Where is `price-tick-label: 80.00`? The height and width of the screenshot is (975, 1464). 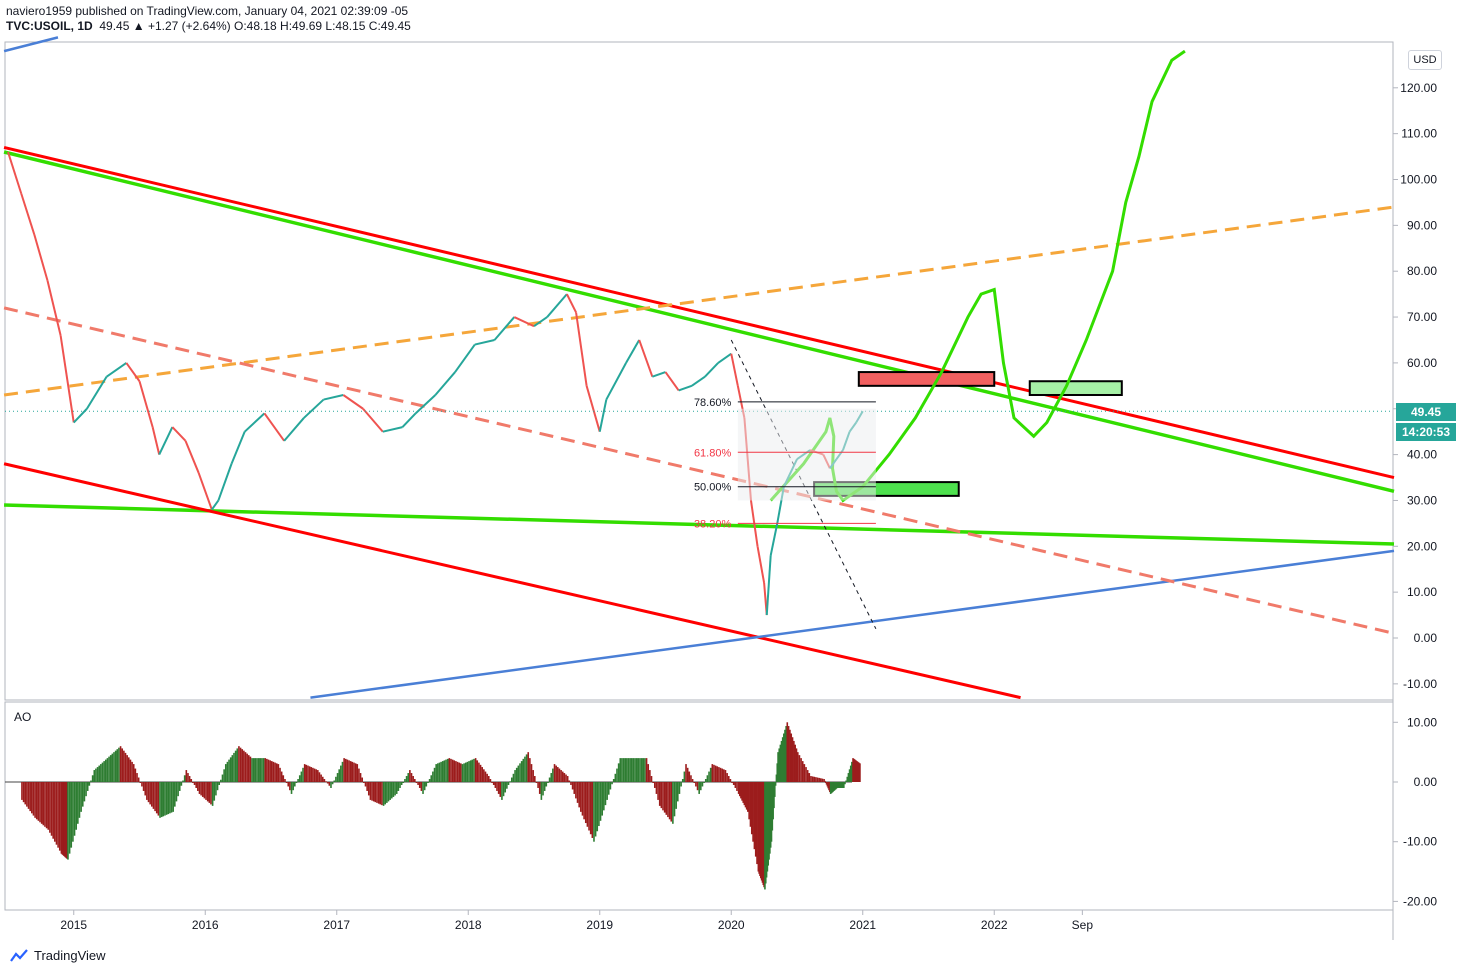 price-tick-label: 80.00 is located at coordinates (1422, 271).